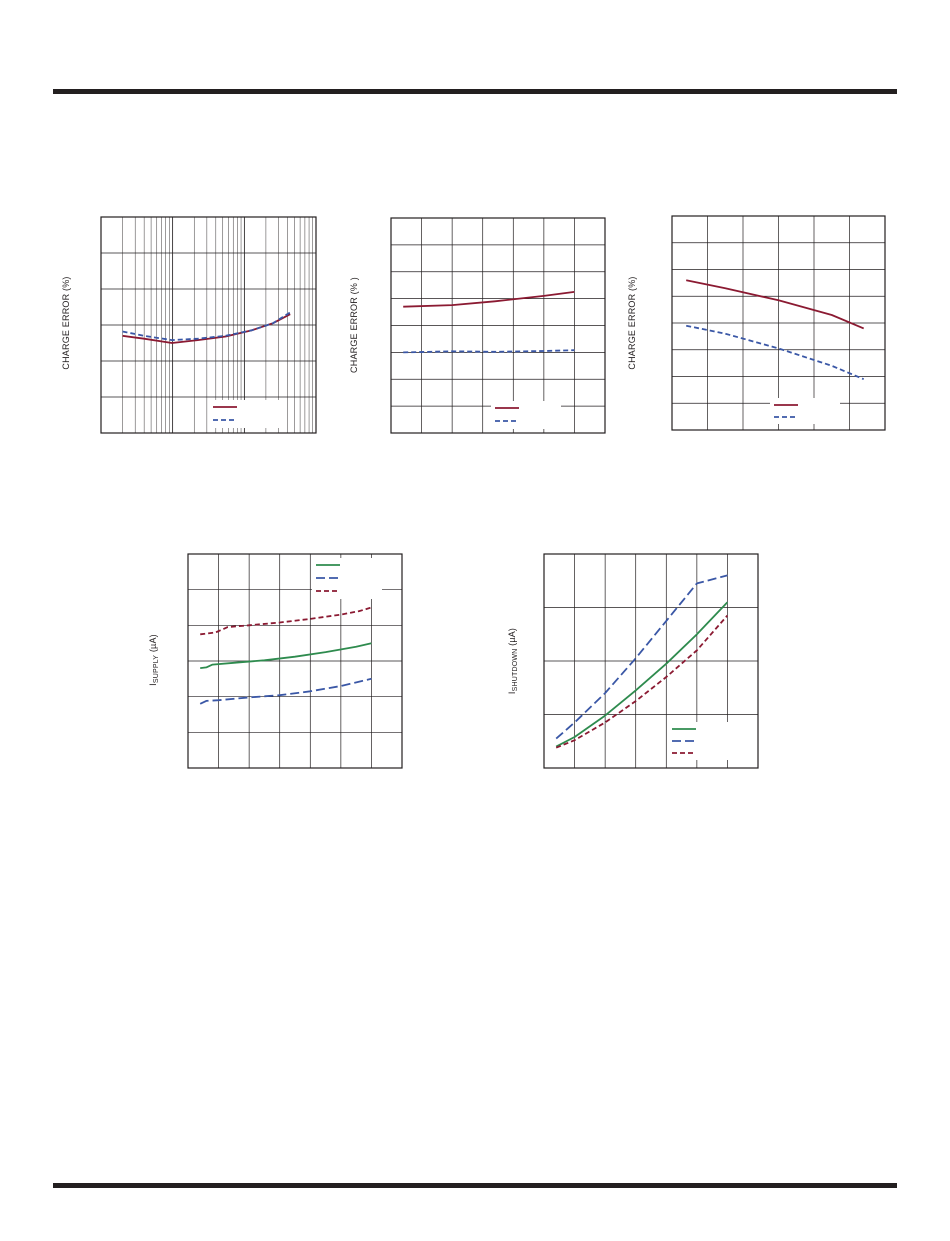  Describe the element at coordinates (475, 91) in the screenshot. I see `top-rule` at that location.